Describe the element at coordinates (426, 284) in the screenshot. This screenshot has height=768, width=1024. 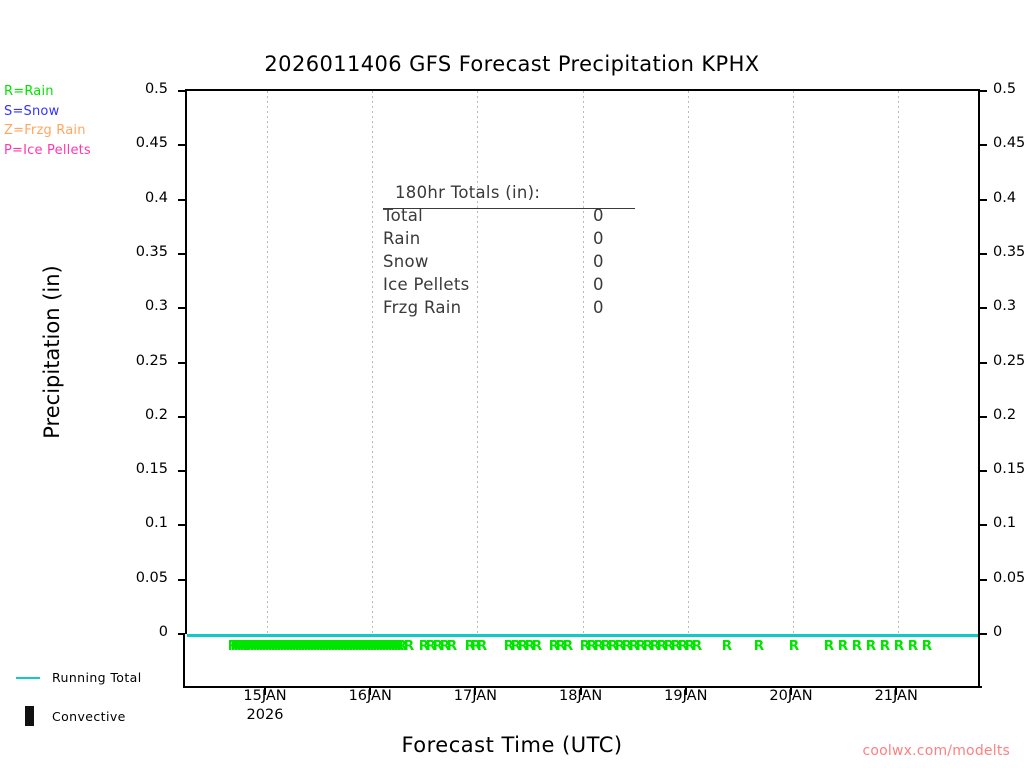
I see `totals-row-label: Ice Pellets` at that location.